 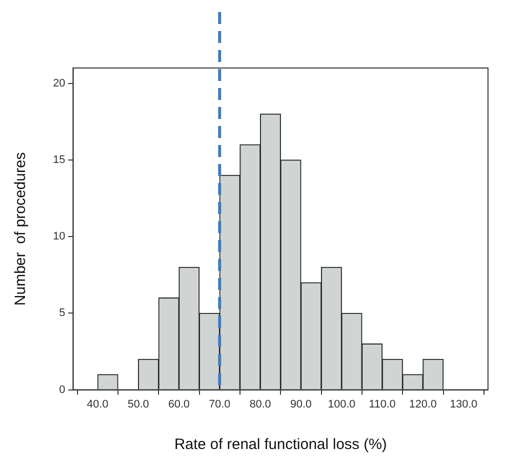 What do you see at coordinates (62, 313) in the screenshot?
I see `y-tick-label: 5` at bounding box center [62, 313].